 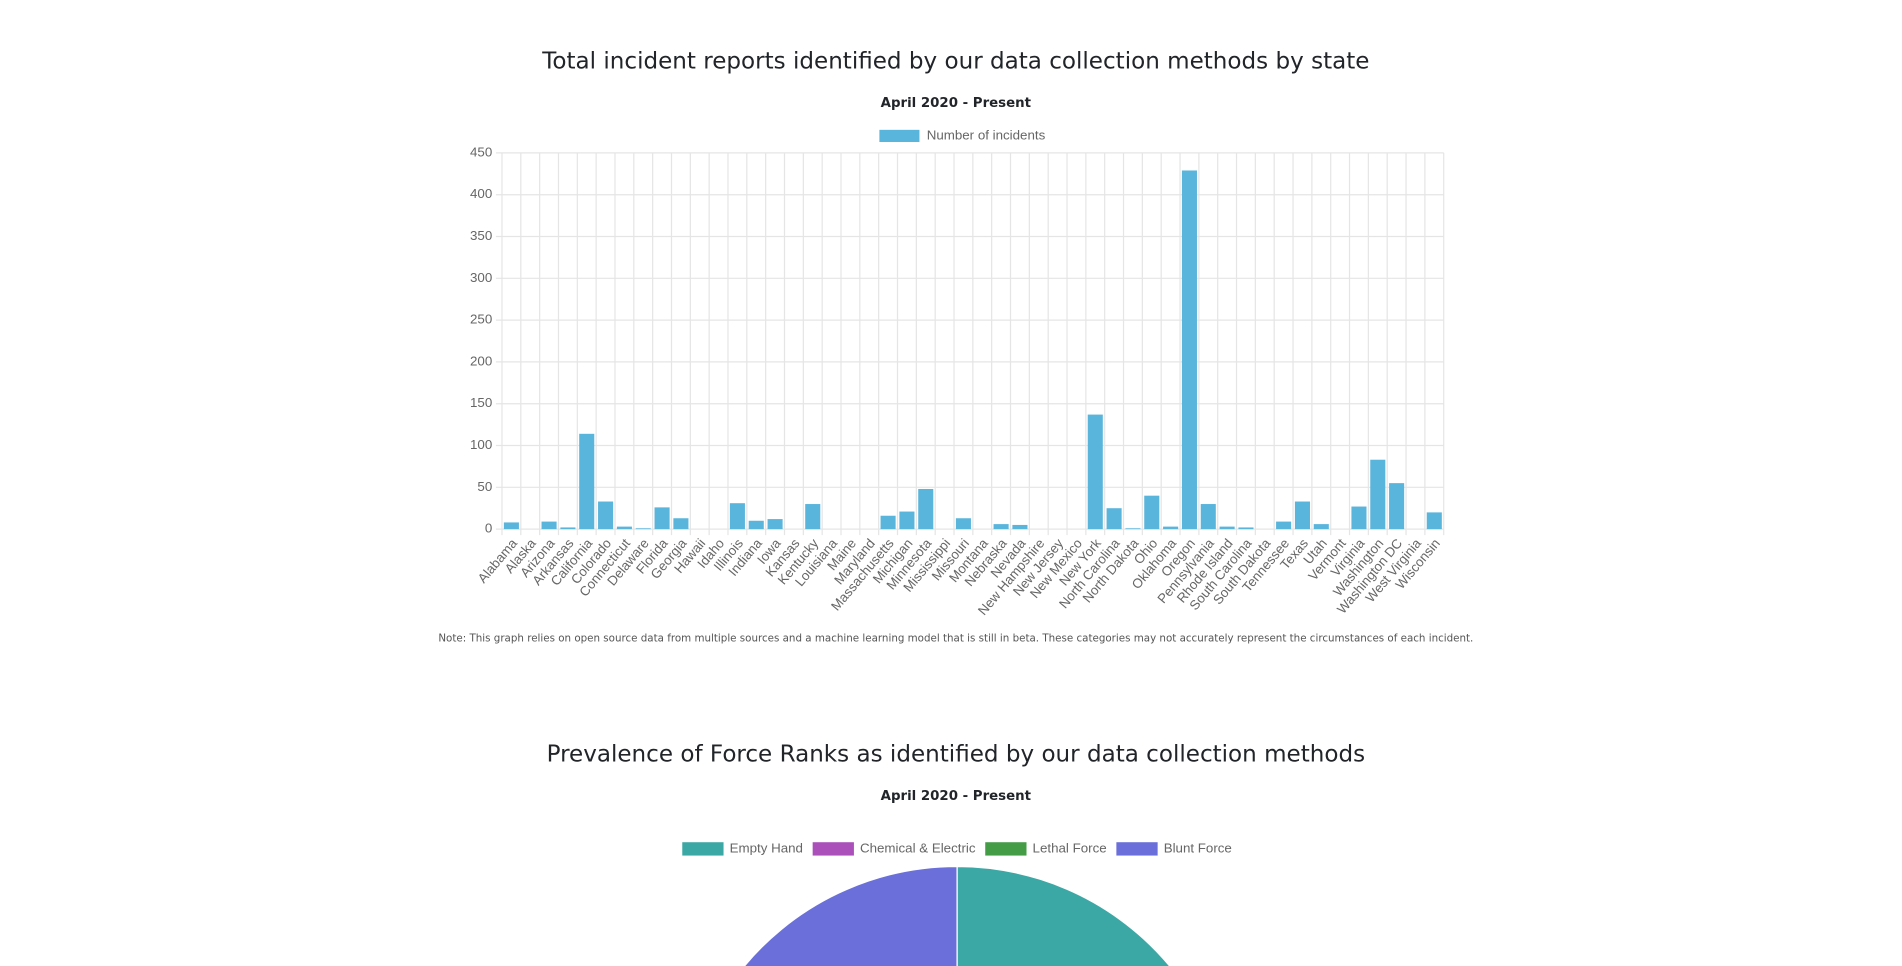 I want to click on legend-label: Empty Hand, so click(x=766, y=847).